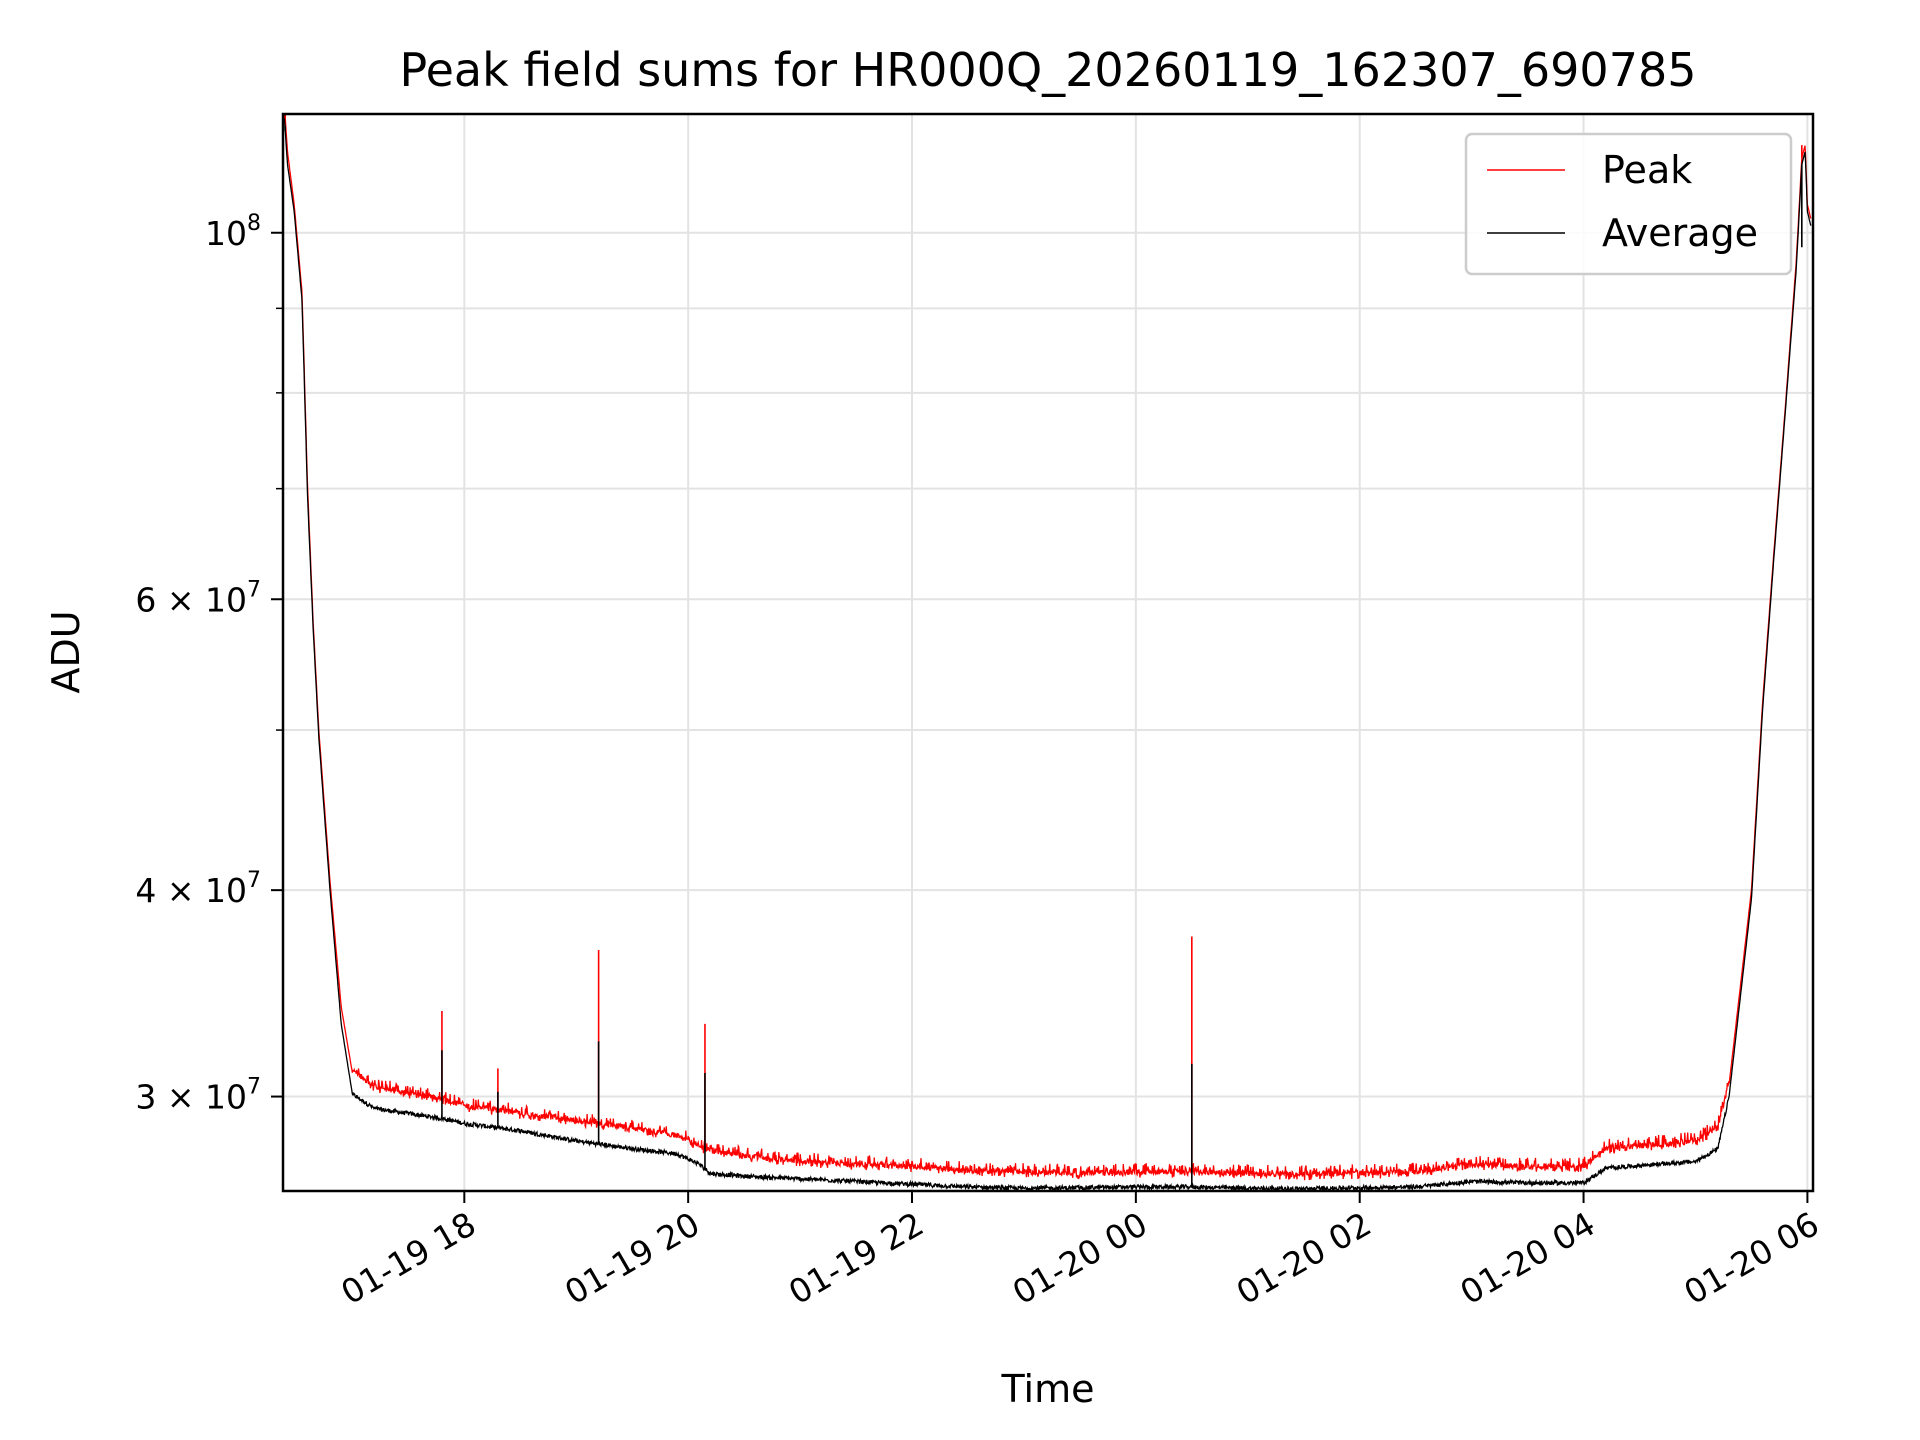  Describe the element at coordinates (1048, 1389) in the screenshot. I see `x-axis-label: Time` at that location.